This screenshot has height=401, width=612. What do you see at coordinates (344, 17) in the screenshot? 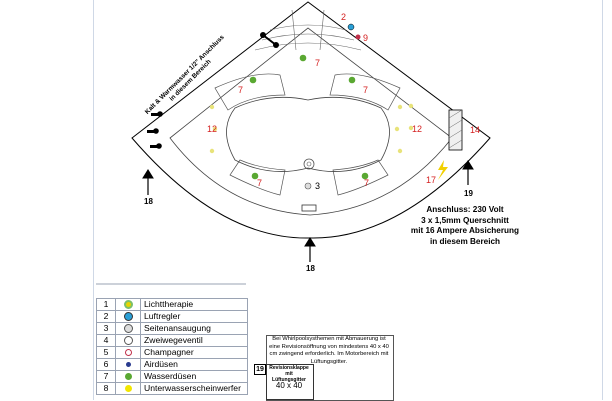
I see `label-2: 2` at bounding box center [344, 17].